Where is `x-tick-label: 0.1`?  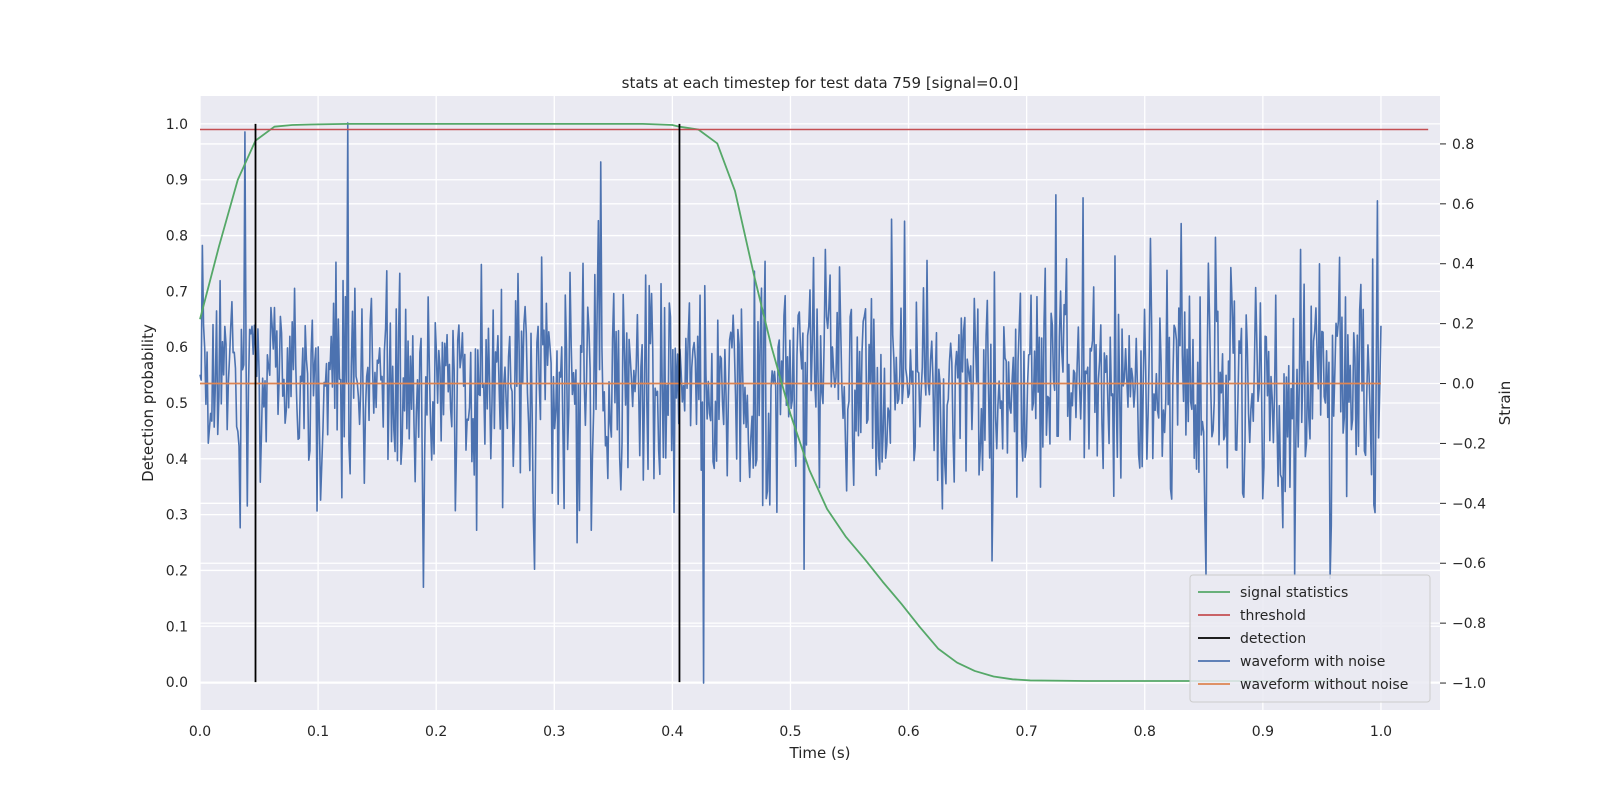
x-tick-label: 0.1 is located at coordinates (318, 732).